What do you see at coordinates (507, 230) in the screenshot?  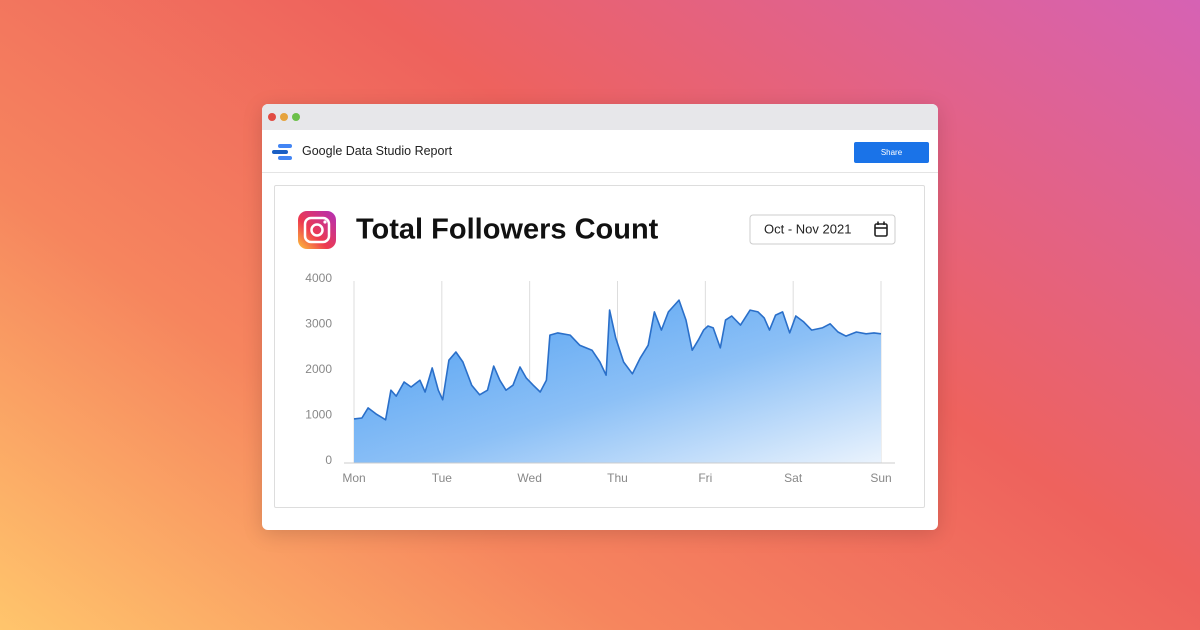 I see `chart-title: Total Followers Count` at bounding box center [507, 230].